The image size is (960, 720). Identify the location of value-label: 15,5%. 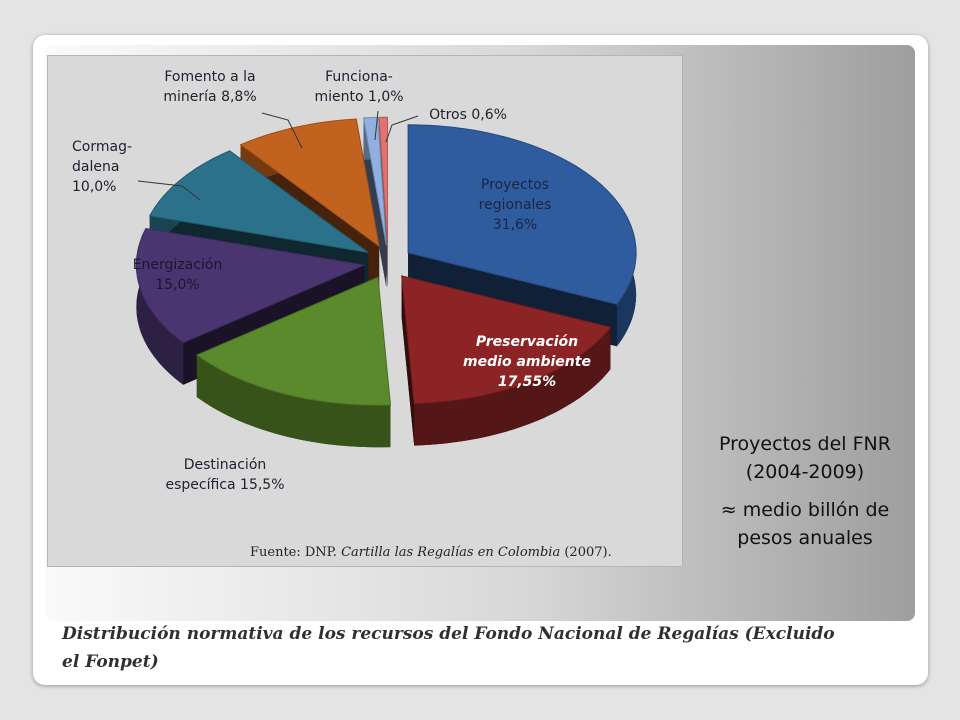
(262, 485).